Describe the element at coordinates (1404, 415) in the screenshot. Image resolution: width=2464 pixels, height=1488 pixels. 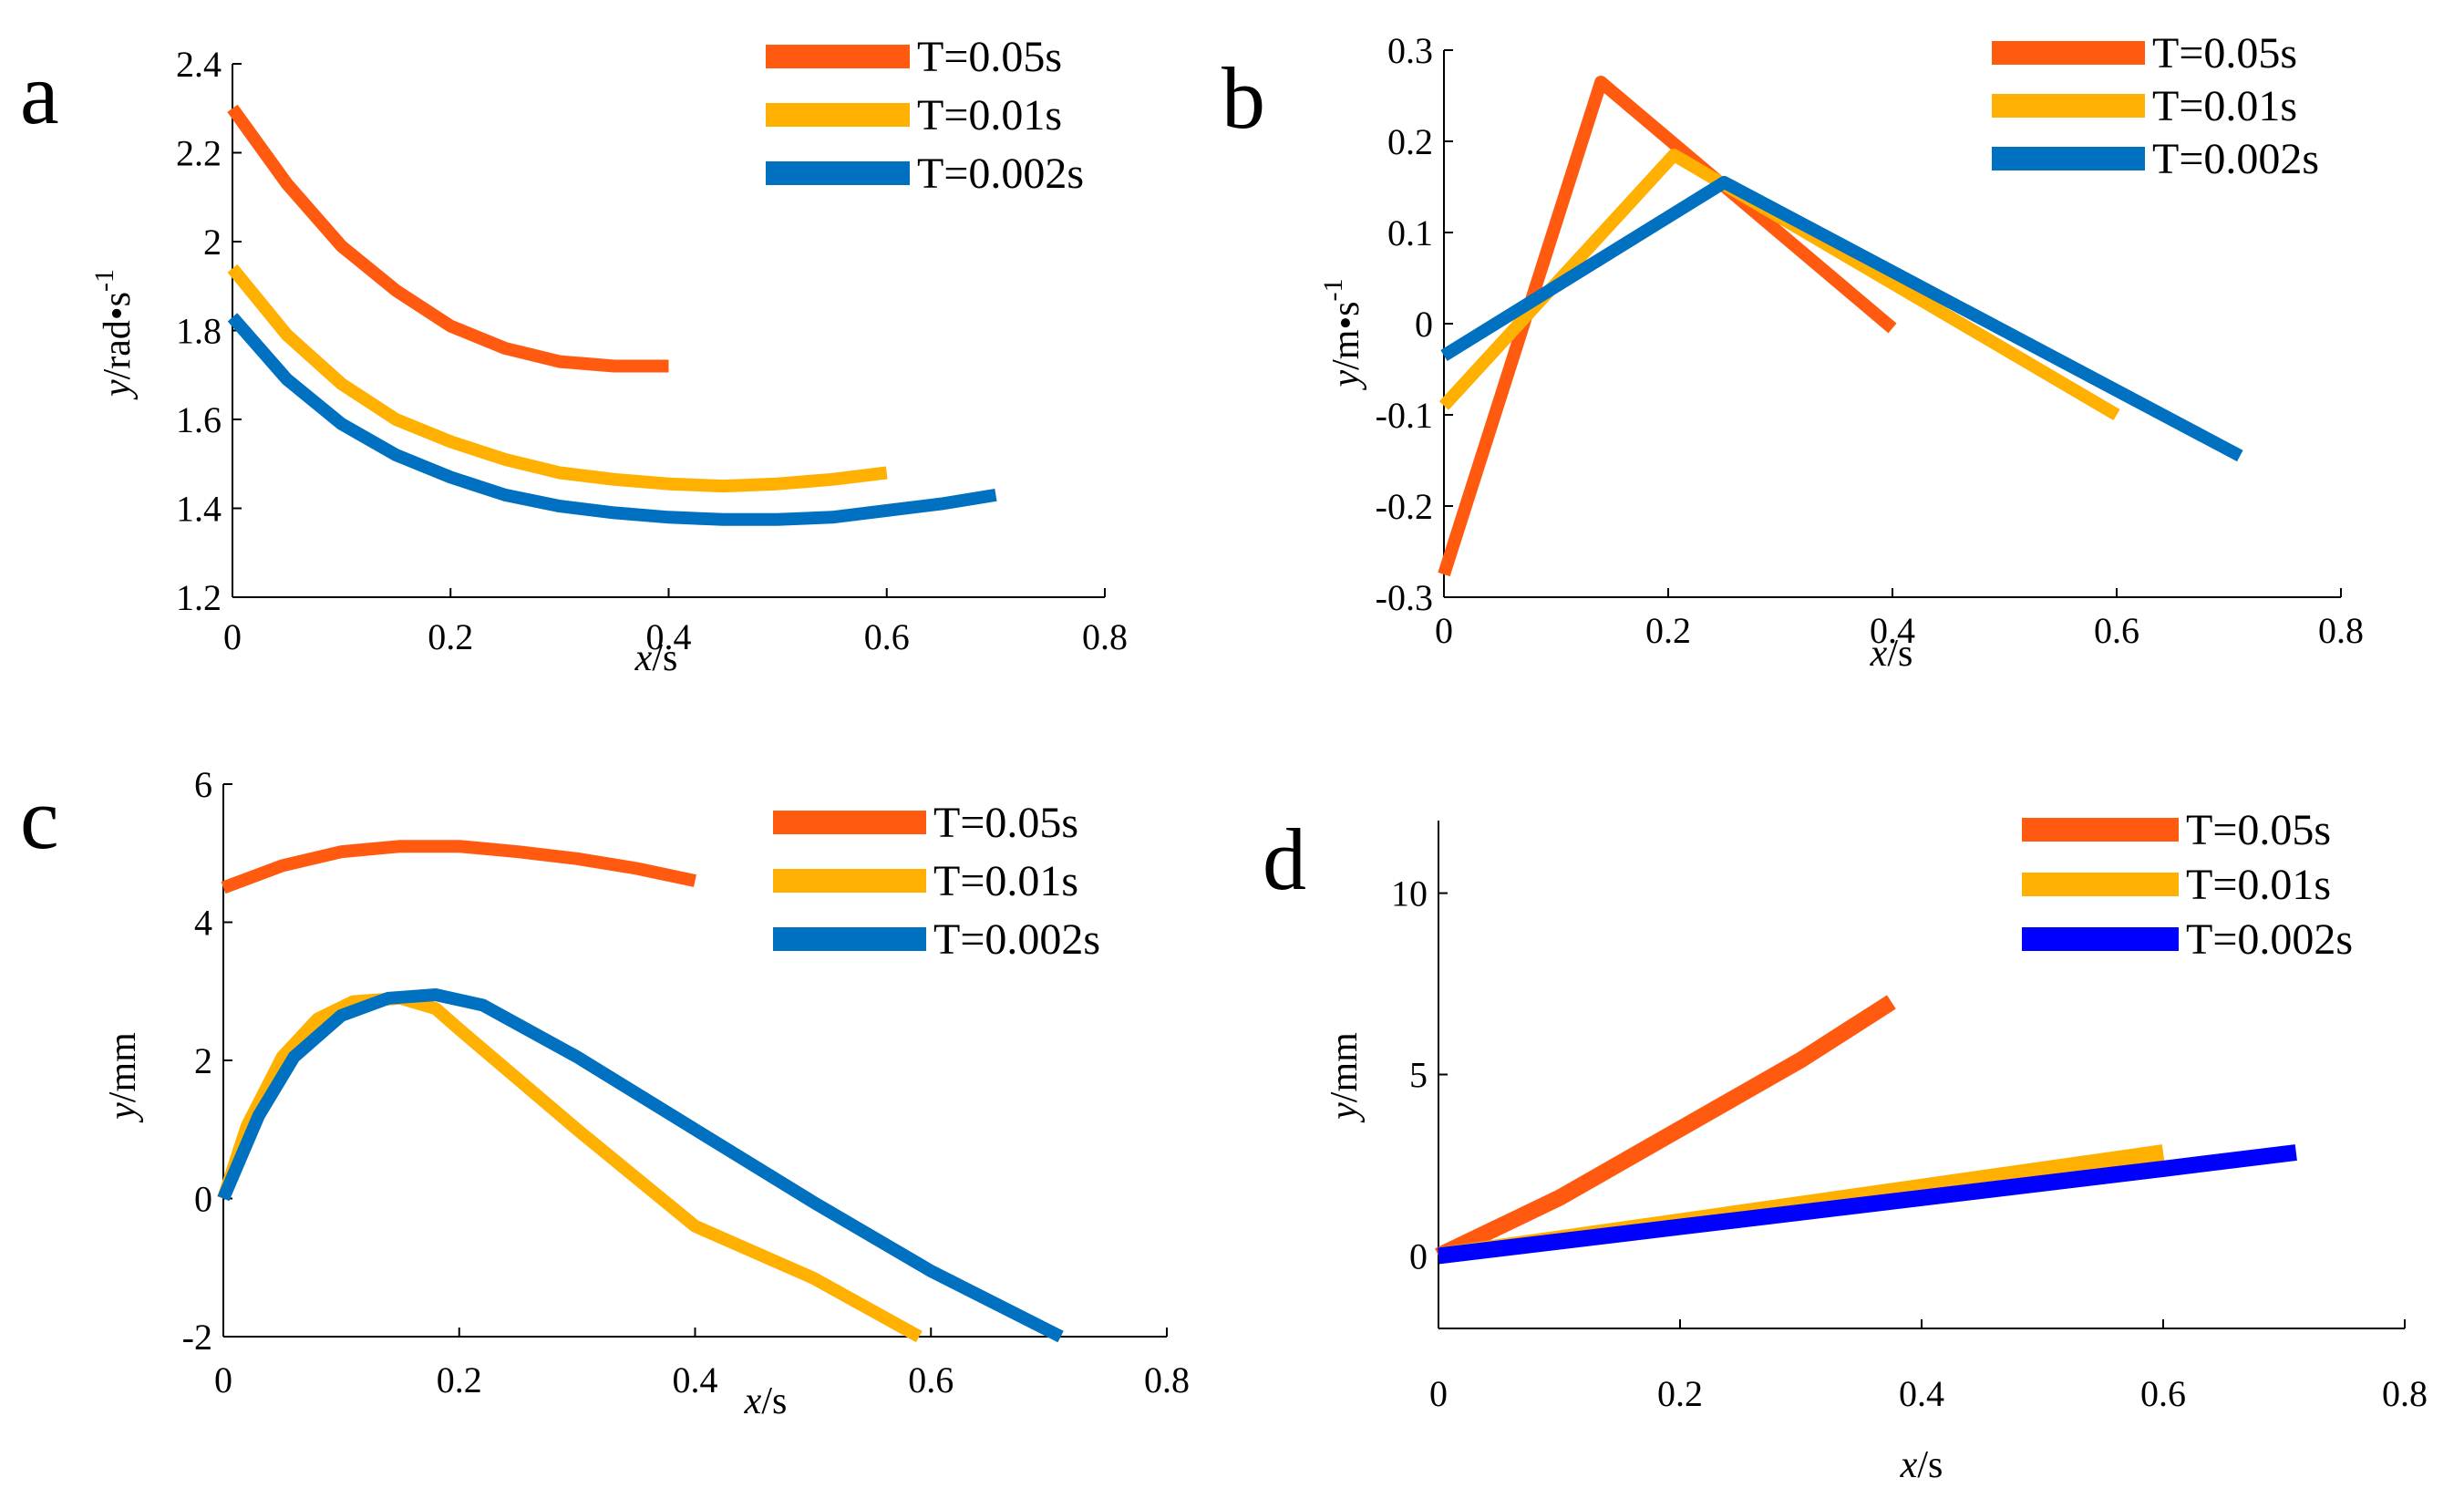
I see `y-tick-label: -0.1` at that location.